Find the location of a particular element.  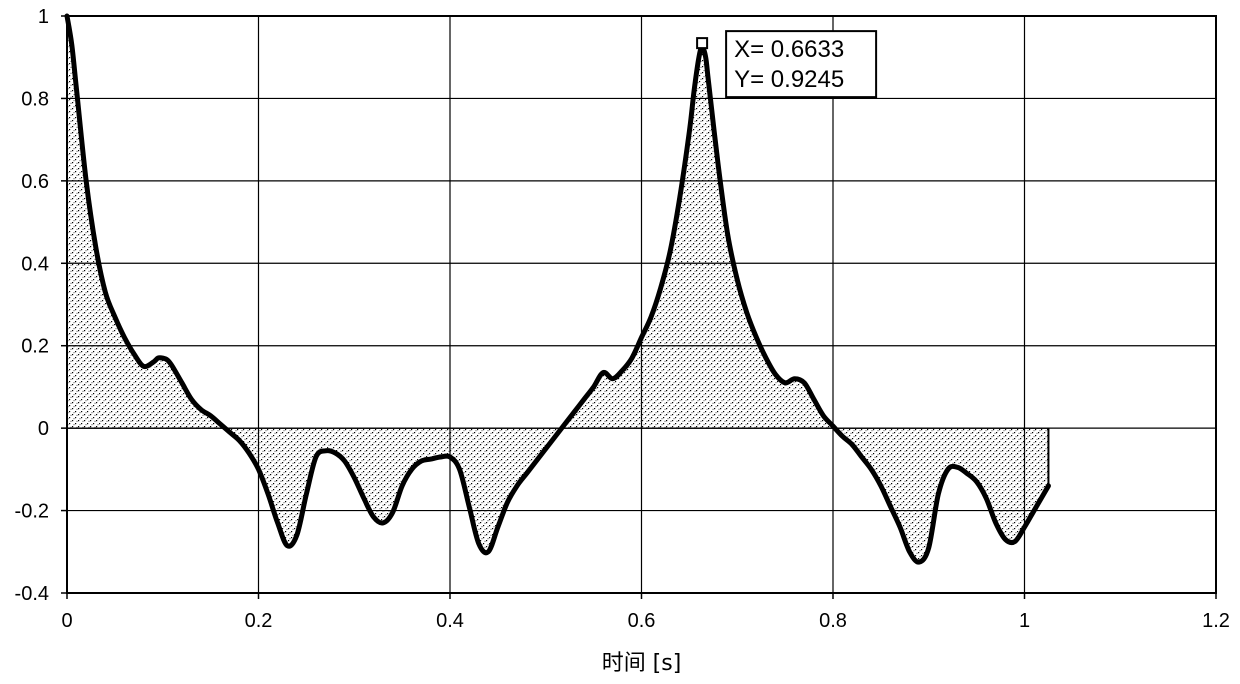

x-axis-ticks: 0 0.2 0.4 0.6 0.8 1 1.2 is located at coordinates (645, 612).